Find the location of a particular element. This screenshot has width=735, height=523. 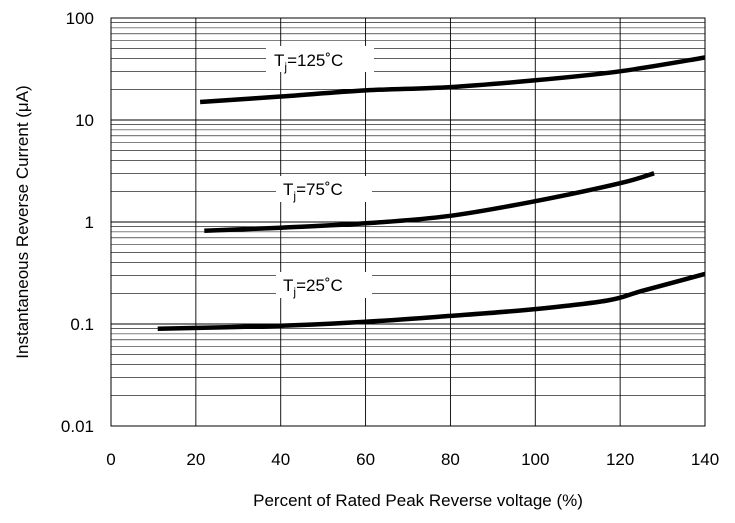

x-tick-label: 20 is located at coordinates (195, 459).